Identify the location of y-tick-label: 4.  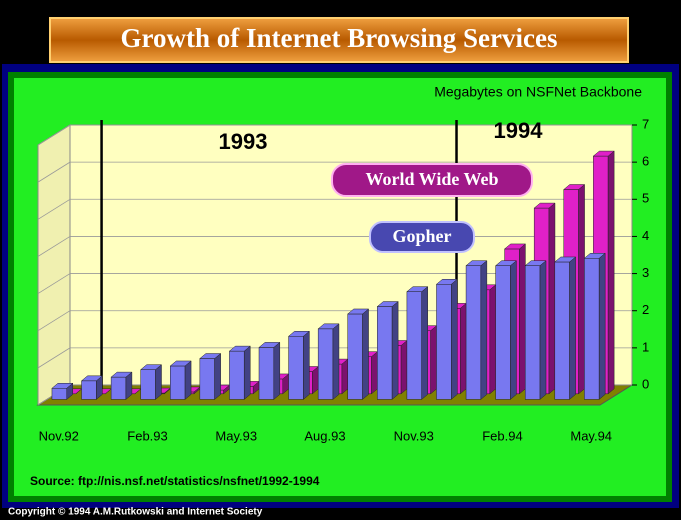
(645, 235).